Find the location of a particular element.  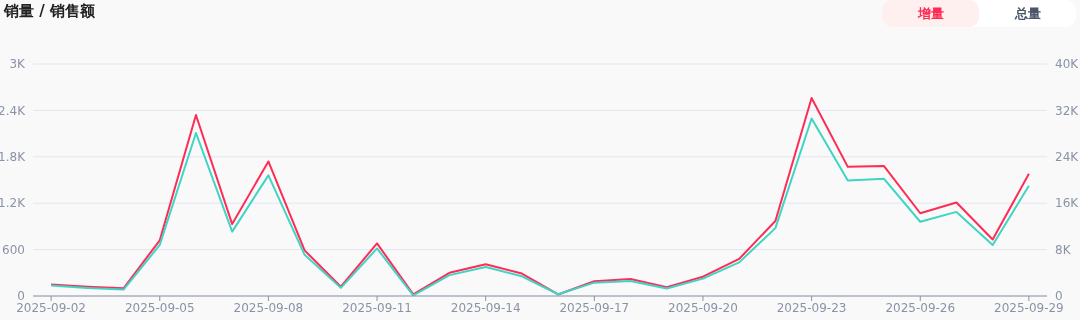

y-tick-label: 1.8K is located at coordinates (13, 157).